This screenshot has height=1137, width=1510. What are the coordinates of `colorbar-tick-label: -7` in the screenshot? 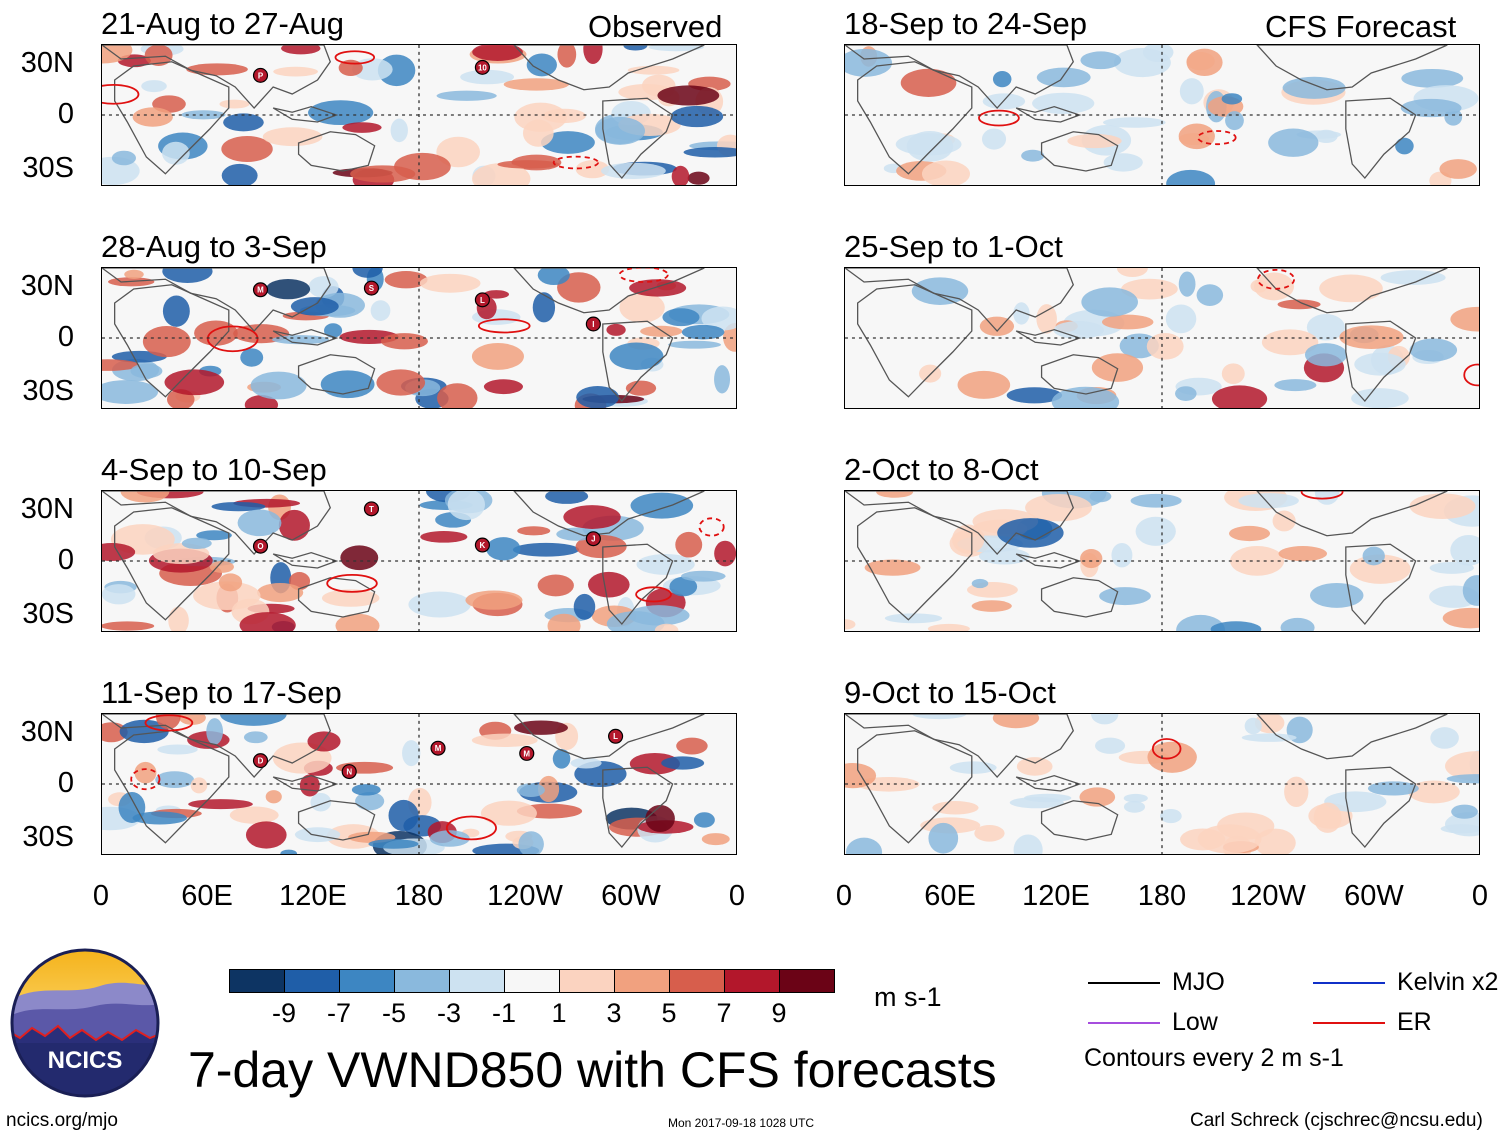 It's located at (338, 1013).